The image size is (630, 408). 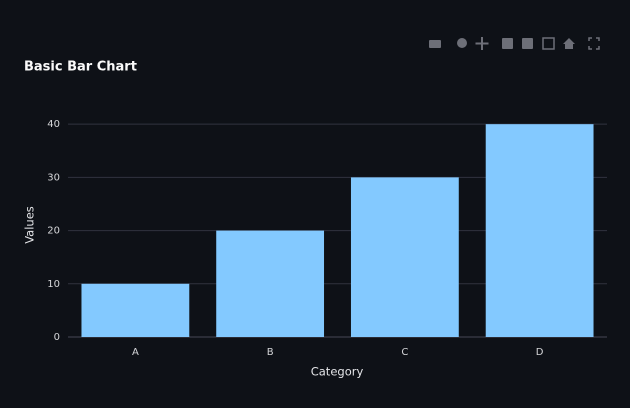 What do you see at coordinates (435, 44) in the screenshot?
I see `camera-button` at bounding box center [435, 44].